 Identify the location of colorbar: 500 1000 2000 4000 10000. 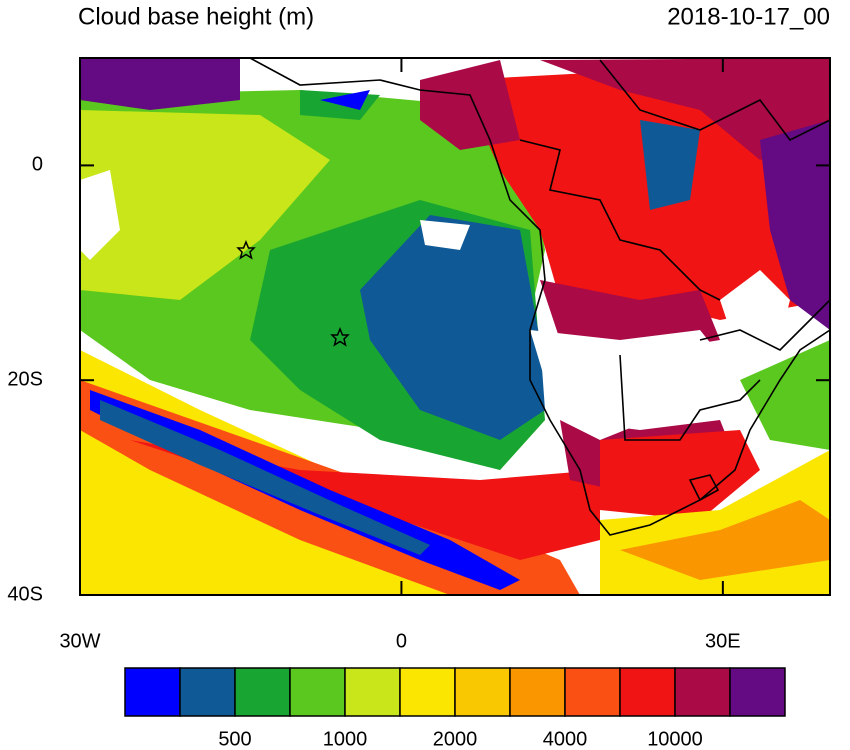
(455, 708).